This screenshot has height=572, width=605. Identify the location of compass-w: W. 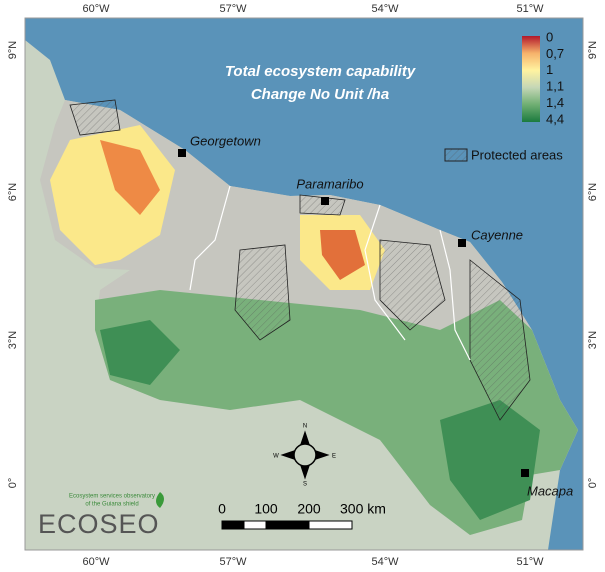
(276, 457).